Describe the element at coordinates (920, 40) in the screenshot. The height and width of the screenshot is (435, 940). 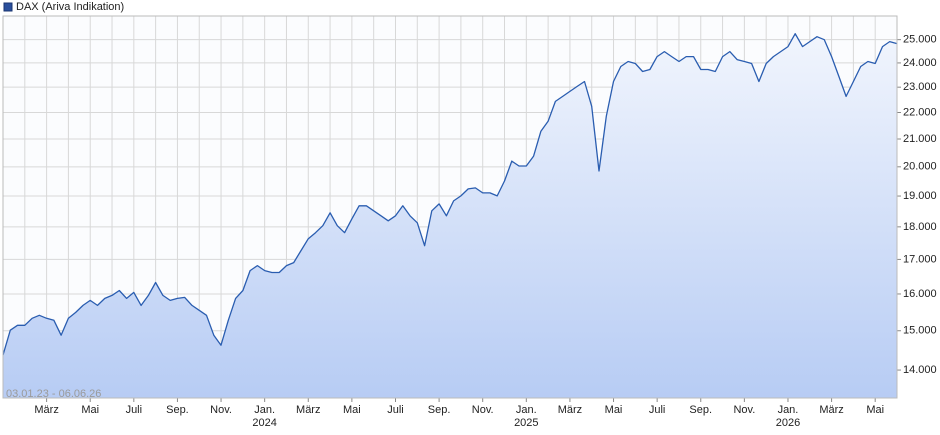
I see `y-tick-label: 25.000` at that location.